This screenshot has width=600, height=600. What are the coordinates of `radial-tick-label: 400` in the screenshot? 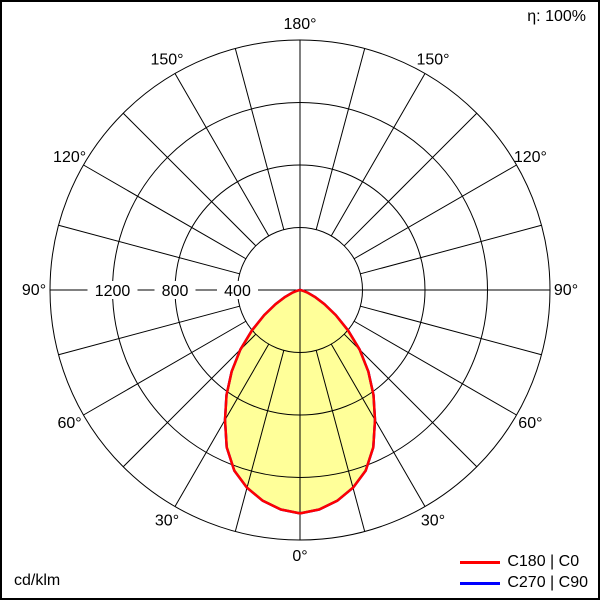 It's located at (237, 291).